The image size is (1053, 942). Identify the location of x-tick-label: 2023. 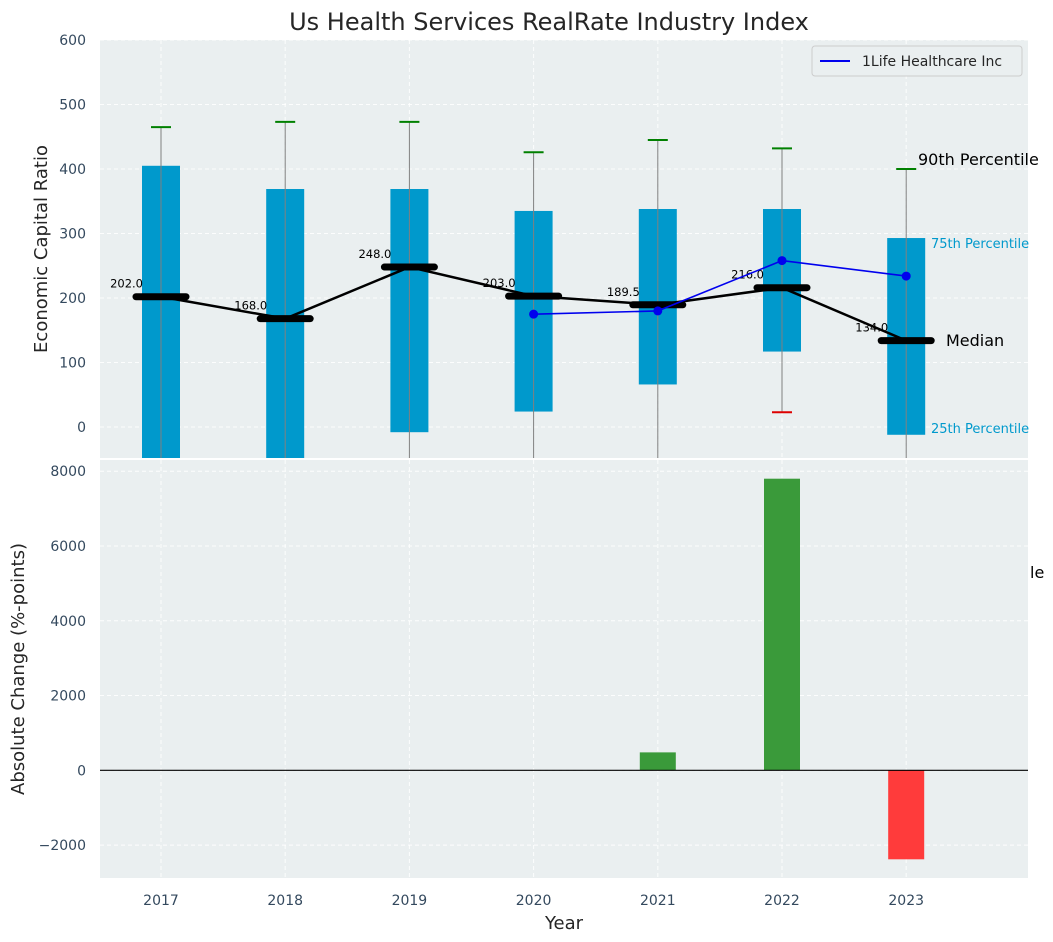
(906, 901).